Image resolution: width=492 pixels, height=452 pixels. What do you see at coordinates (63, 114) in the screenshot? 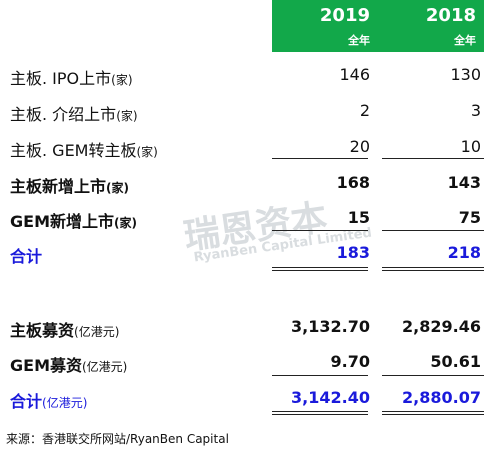
I see `row-main-text: 主板. 介绍上市` at bounding box center [63, 114].